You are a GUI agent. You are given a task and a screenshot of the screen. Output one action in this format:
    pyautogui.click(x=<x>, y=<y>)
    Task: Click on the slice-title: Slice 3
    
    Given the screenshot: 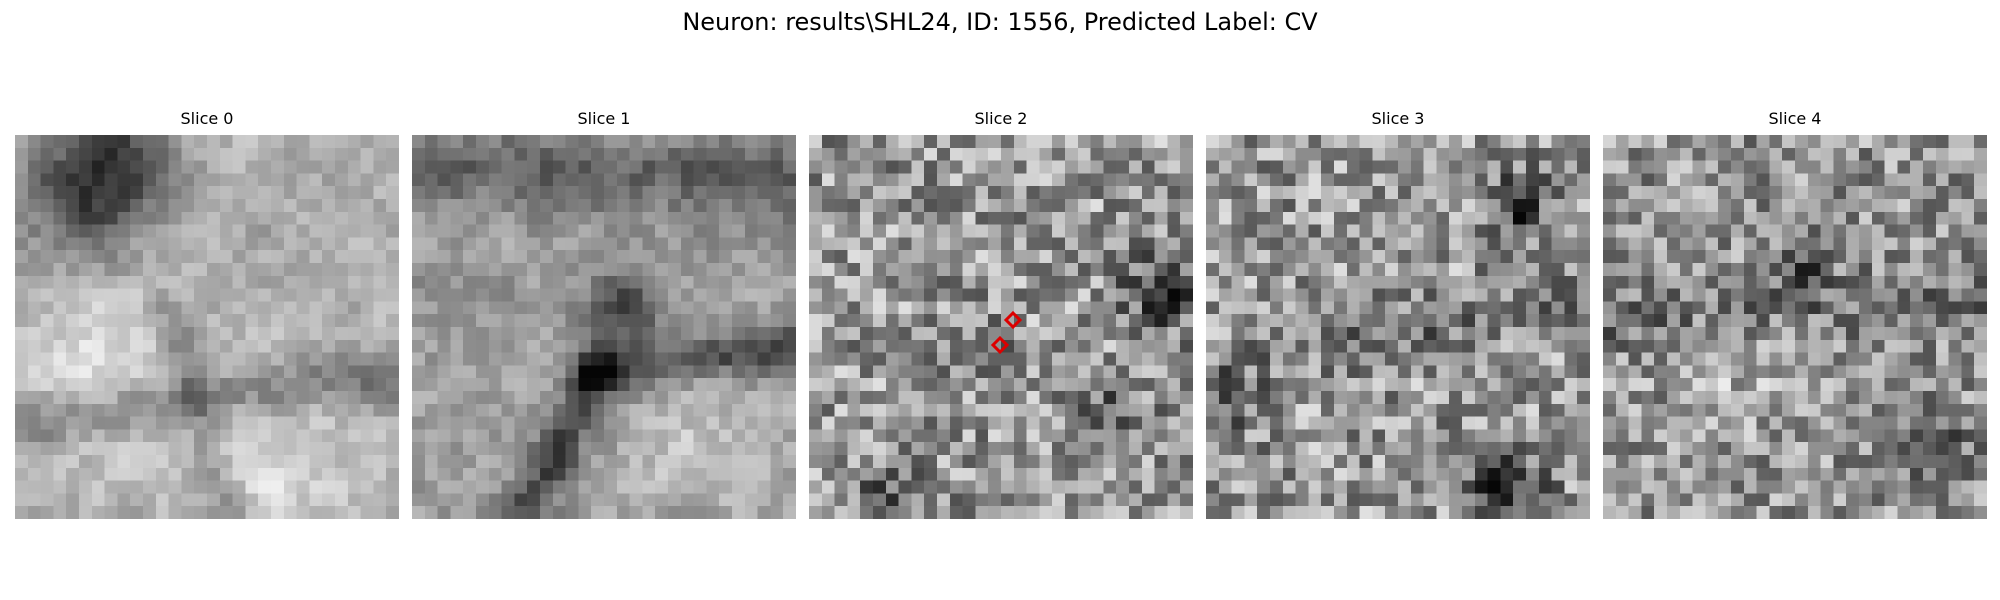 What is the action you would take?
    pyautogui.click(x=1398, y=118)
    